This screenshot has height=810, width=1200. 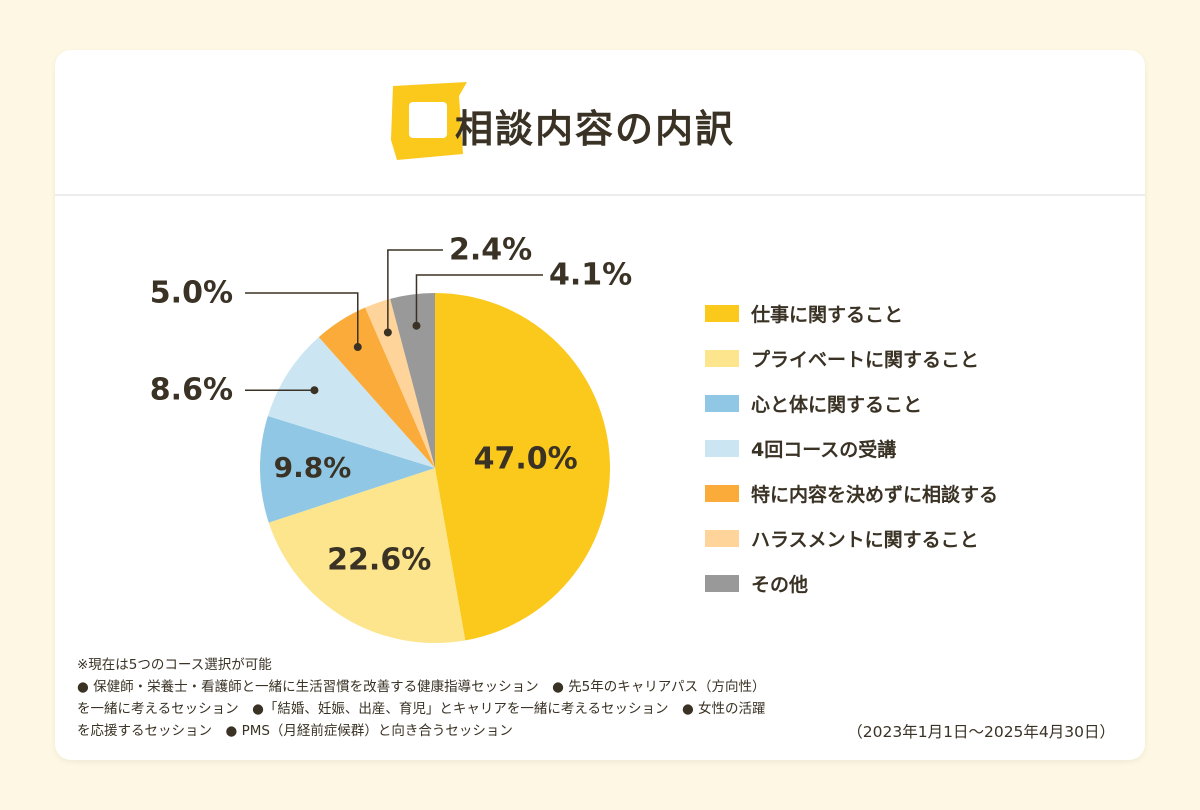 I want to click on legend-label: 特に内容を決めずに相談する, so click(x=875, y=494).